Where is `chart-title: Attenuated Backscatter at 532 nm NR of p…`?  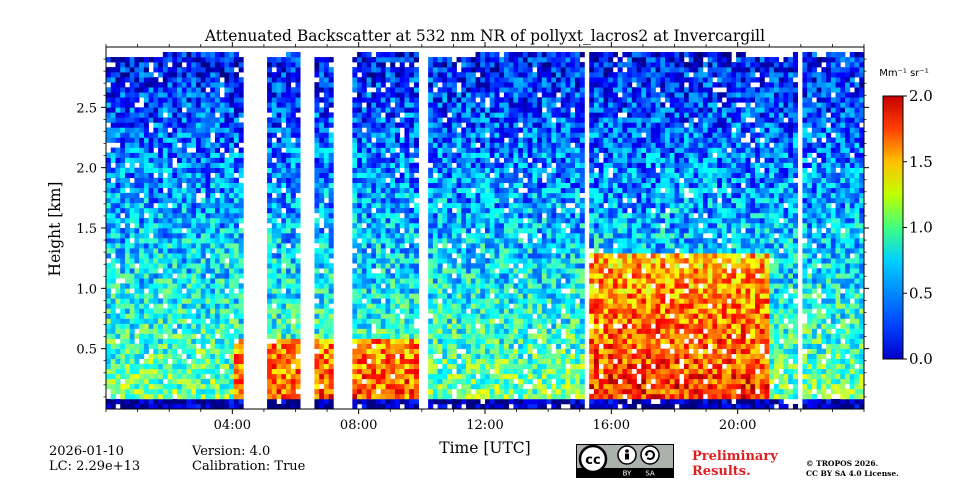
chart-title: Attenuated Backscatter at 532 nm NR of p… is located at coordinates (484, 36).